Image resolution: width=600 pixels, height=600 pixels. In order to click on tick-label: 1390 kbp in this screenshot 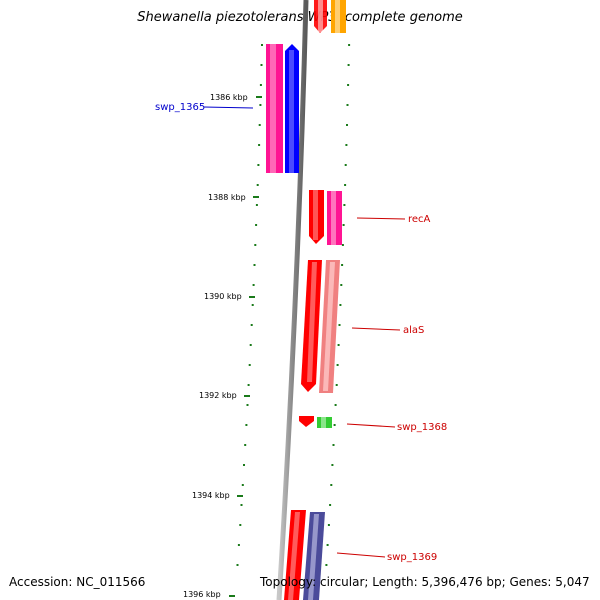, I will do `click(223, 296)`.